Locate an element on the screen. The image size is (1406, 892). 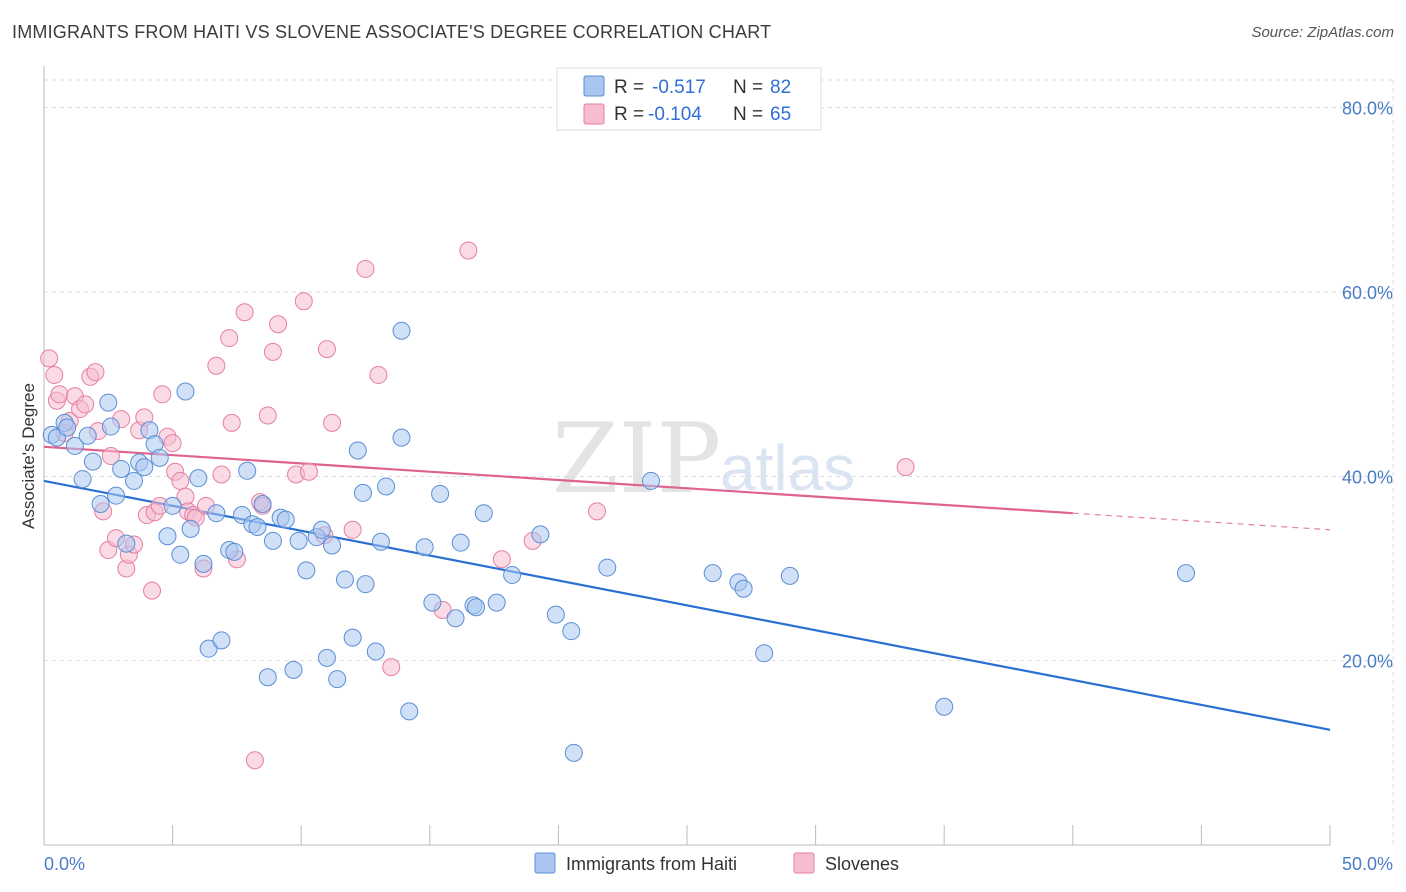
series-legend: Immigrants from Haiti Slovenes is located at coordinates (716, 863).